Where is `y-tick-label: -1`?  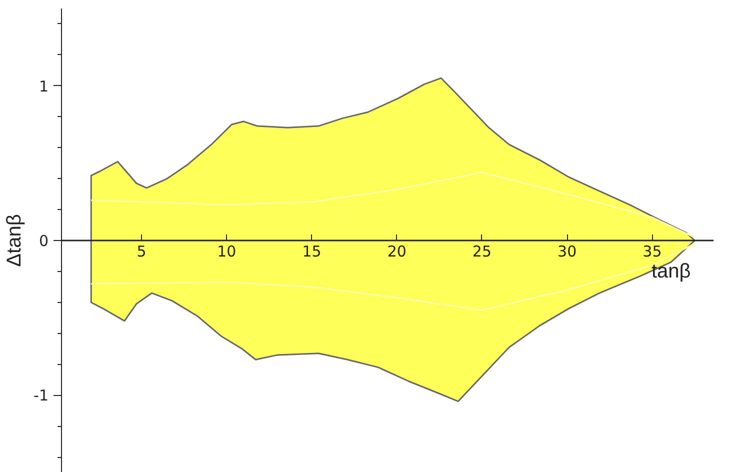
y-tick-label: -1 is located at coordinates (41, 395).